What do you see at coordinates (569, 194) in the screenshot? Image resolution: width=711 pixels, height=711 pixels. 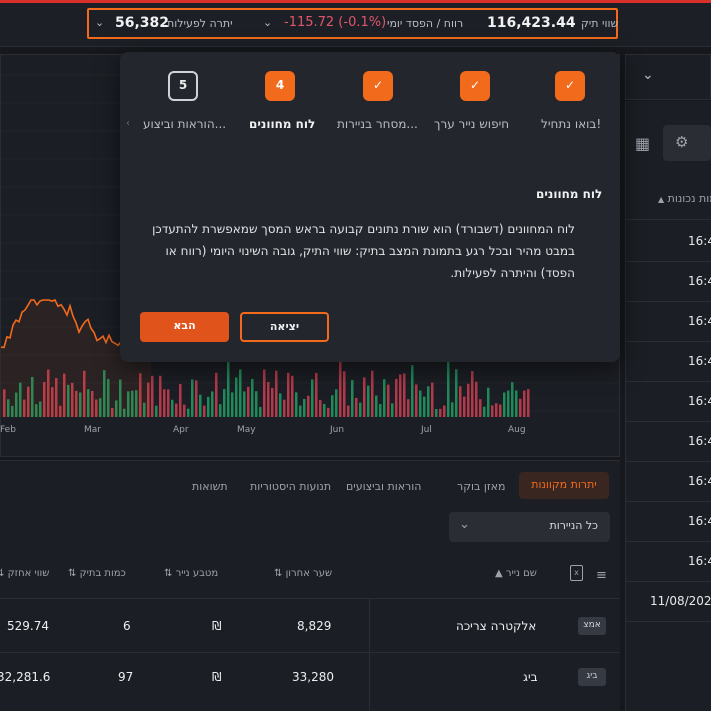 I see `modal-title: לוח מחוונים` at bounding box center [569, 194].